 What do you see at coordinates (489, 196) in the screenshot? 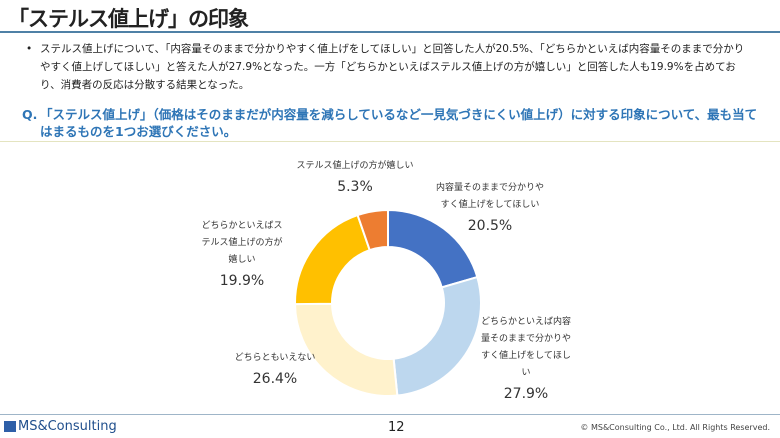
I see `slice-label-0-text: 内容量そのままで分かりやすく値上げをしてほしい` at bounding box center [489, 196].